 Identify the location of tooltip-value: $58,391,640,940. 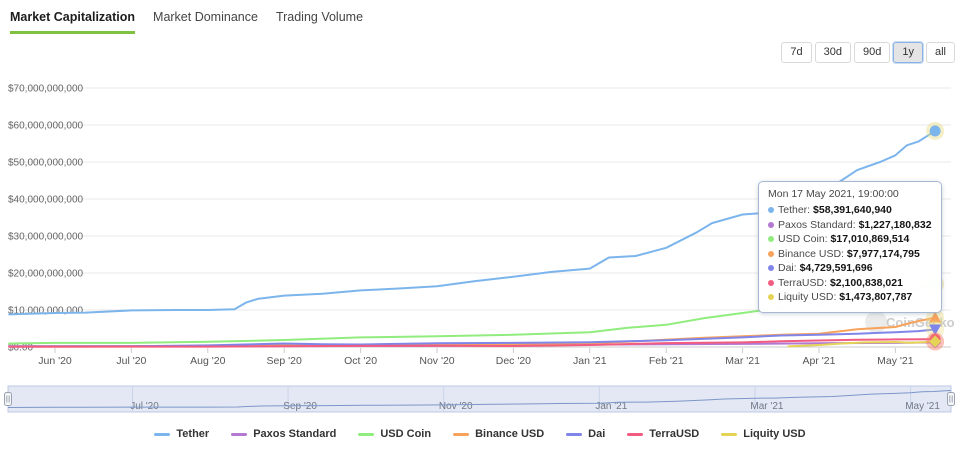
(852, 210).